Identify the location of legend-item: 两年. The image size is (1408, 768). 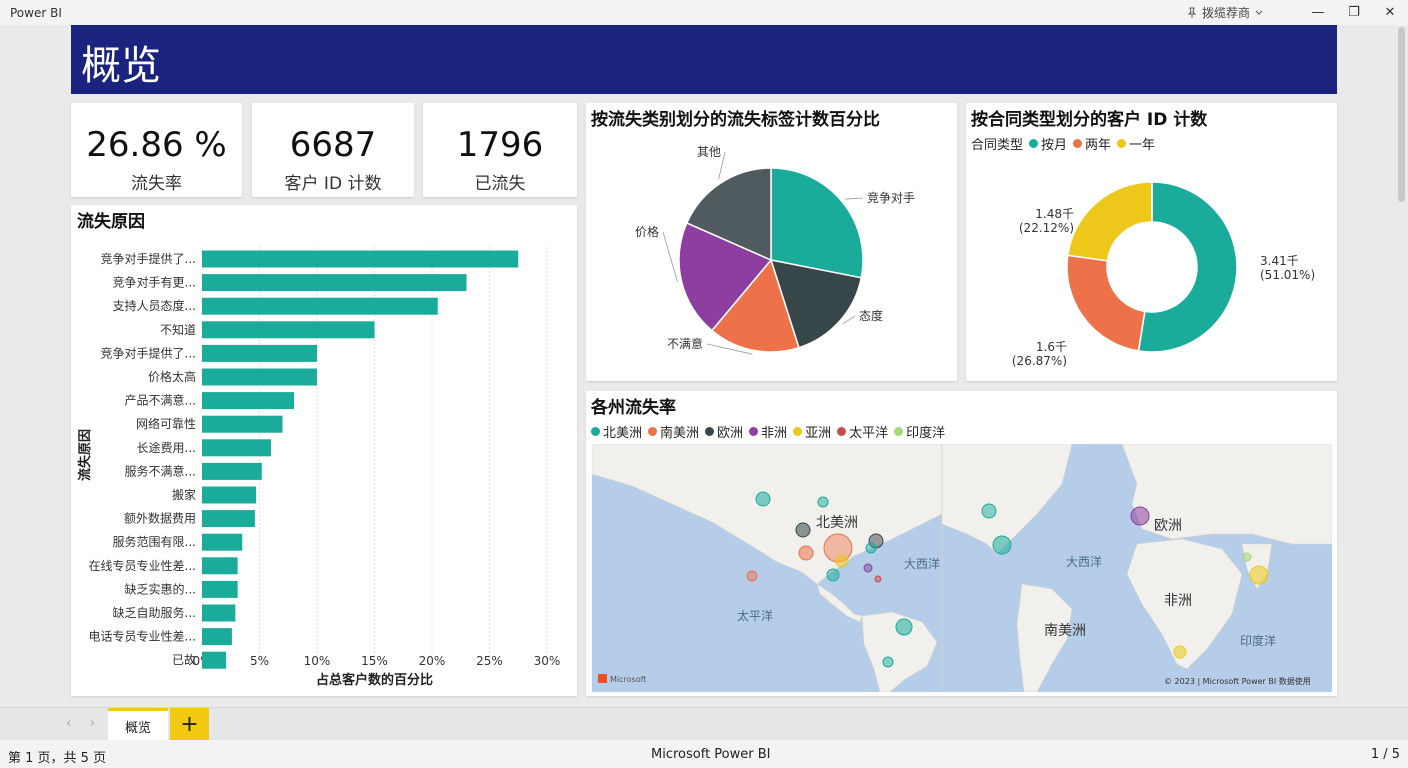
(1092, 143).